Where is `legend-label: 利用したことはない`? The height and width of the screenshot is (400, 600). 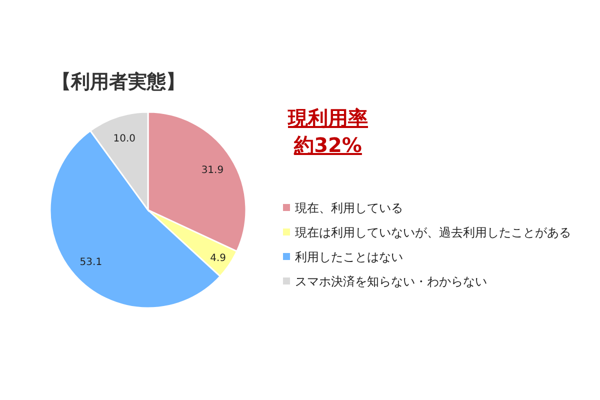
legend-label: 利用したことはない is located at coordinates (349, 257).